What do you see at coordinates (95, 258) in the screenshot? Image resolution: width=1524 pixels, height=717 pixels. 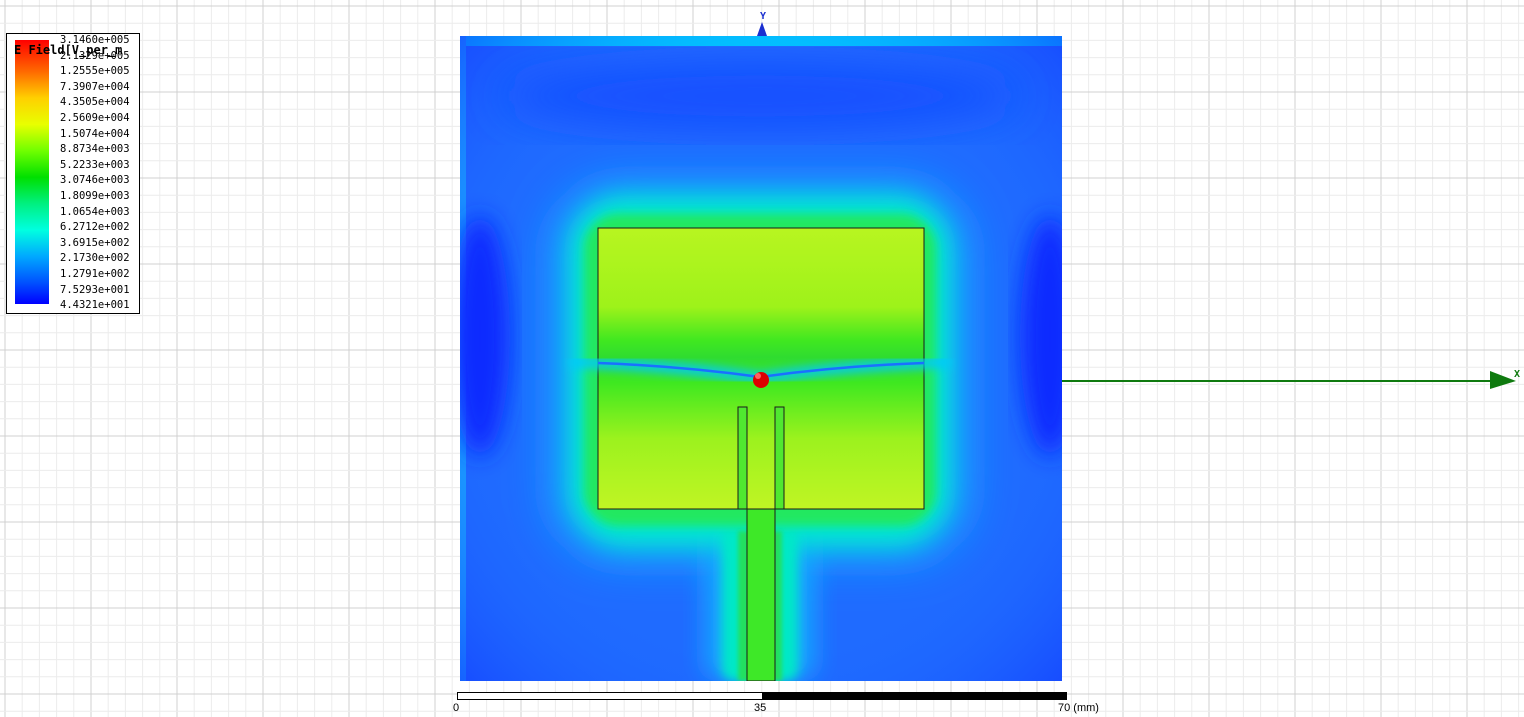 I see `legend-value-label: 2.1730e+002` at bounding box center [95, 258].